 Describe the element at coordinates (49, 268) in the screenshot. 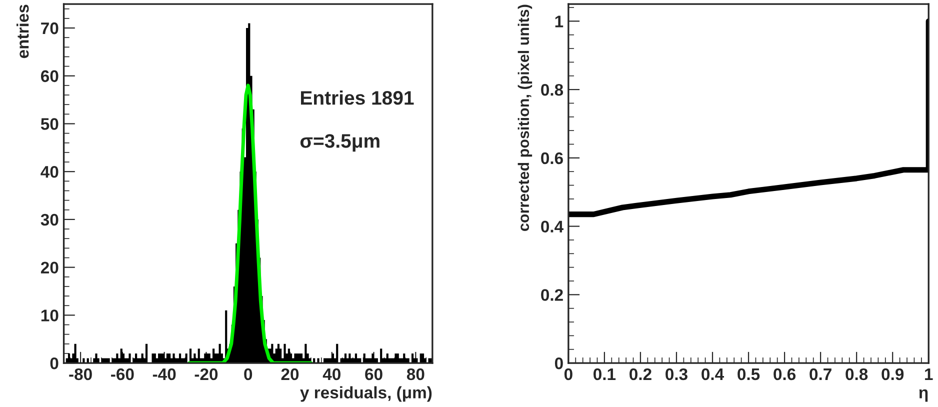

I see `y-tick-label: 20` at that location.